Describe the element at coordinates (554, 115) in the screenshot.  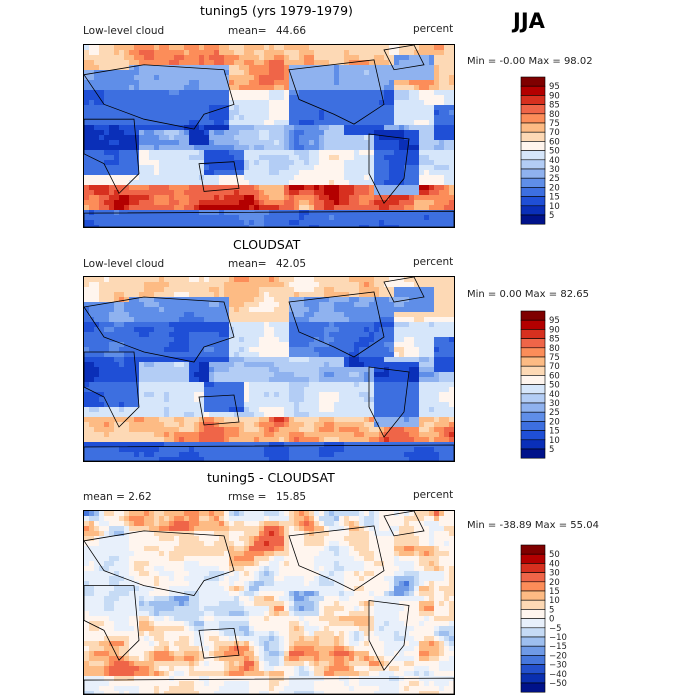
I see `colorbar-label: 80` at that location.